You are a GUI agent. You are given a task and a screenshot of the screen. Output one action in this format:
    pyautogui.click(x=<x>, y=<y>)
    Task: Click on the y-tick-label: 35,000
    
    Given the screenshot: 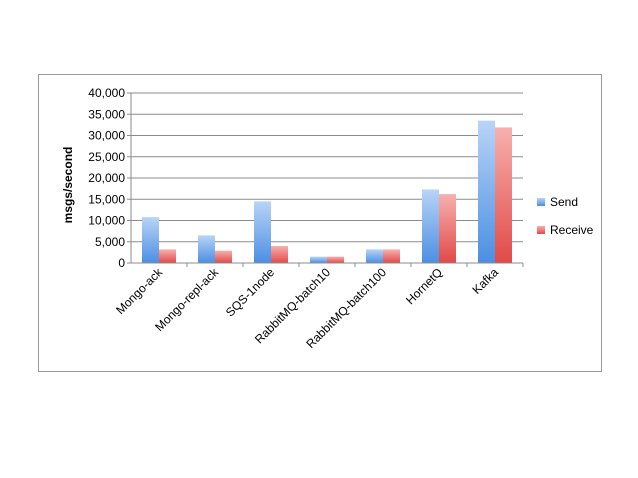 What is the action you would take?
    pyautogui.click(x=106, y=114)
    